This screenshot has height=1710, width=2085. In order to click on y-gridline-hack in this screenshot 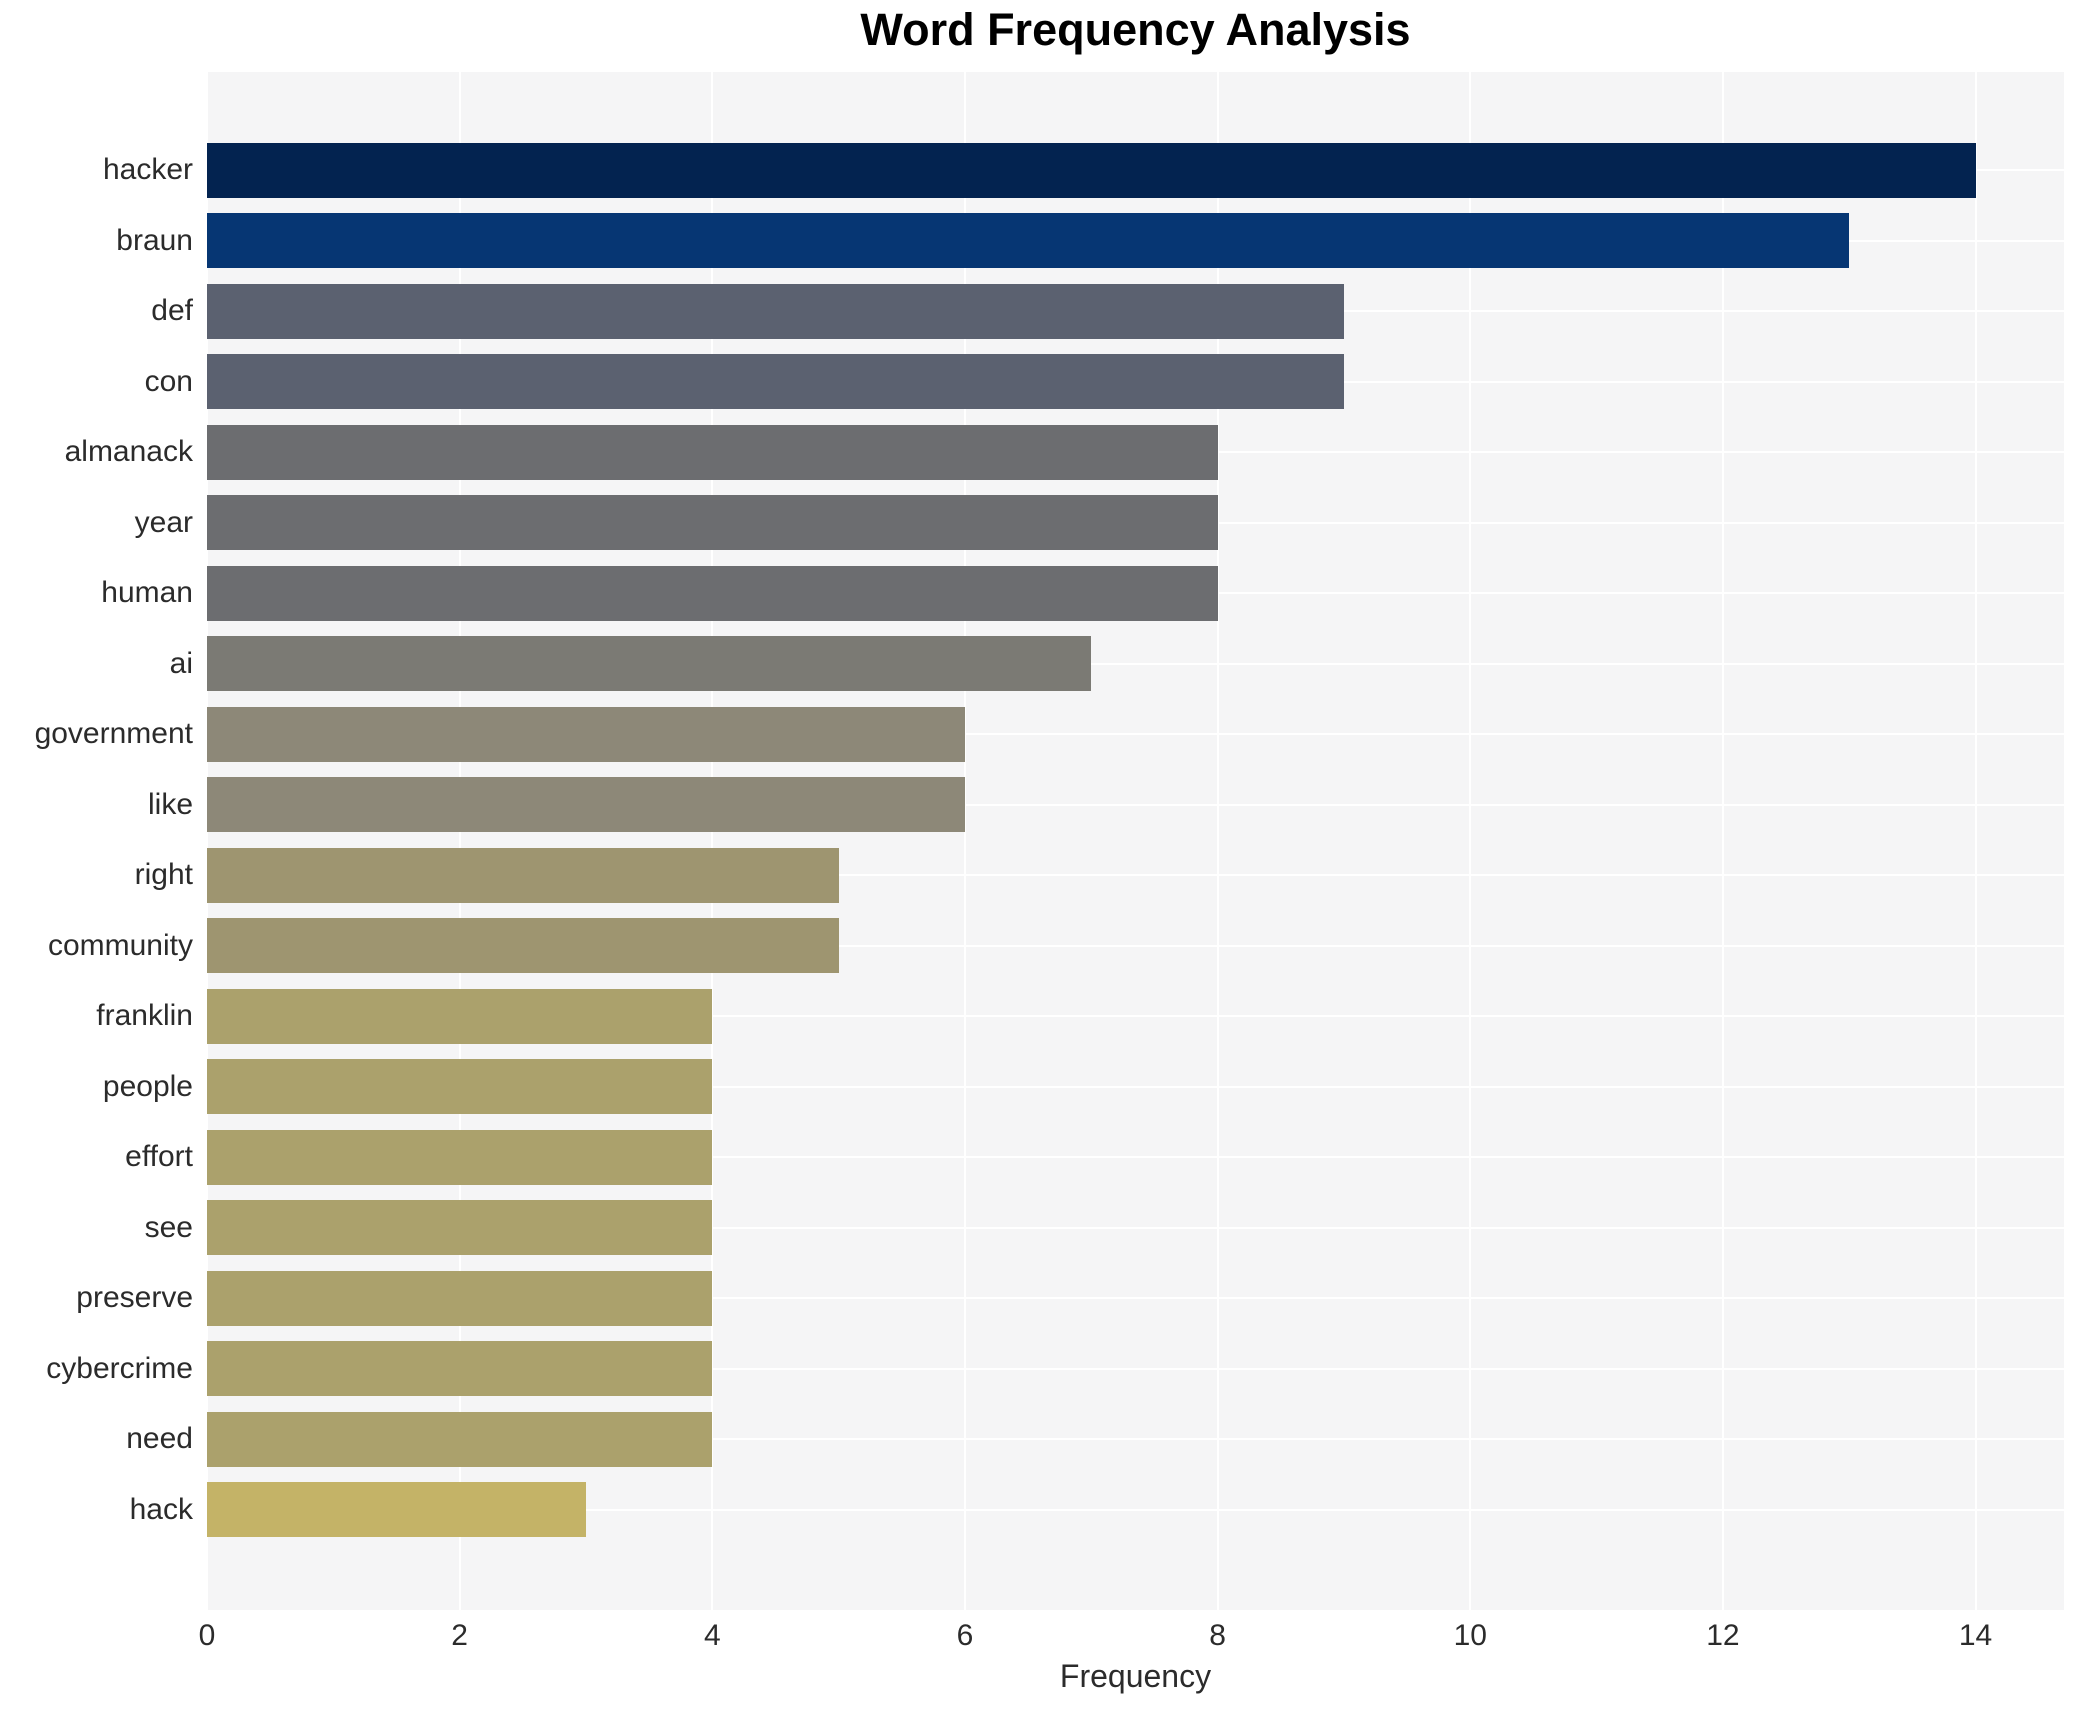, I will do `click(1135, 1509)`.